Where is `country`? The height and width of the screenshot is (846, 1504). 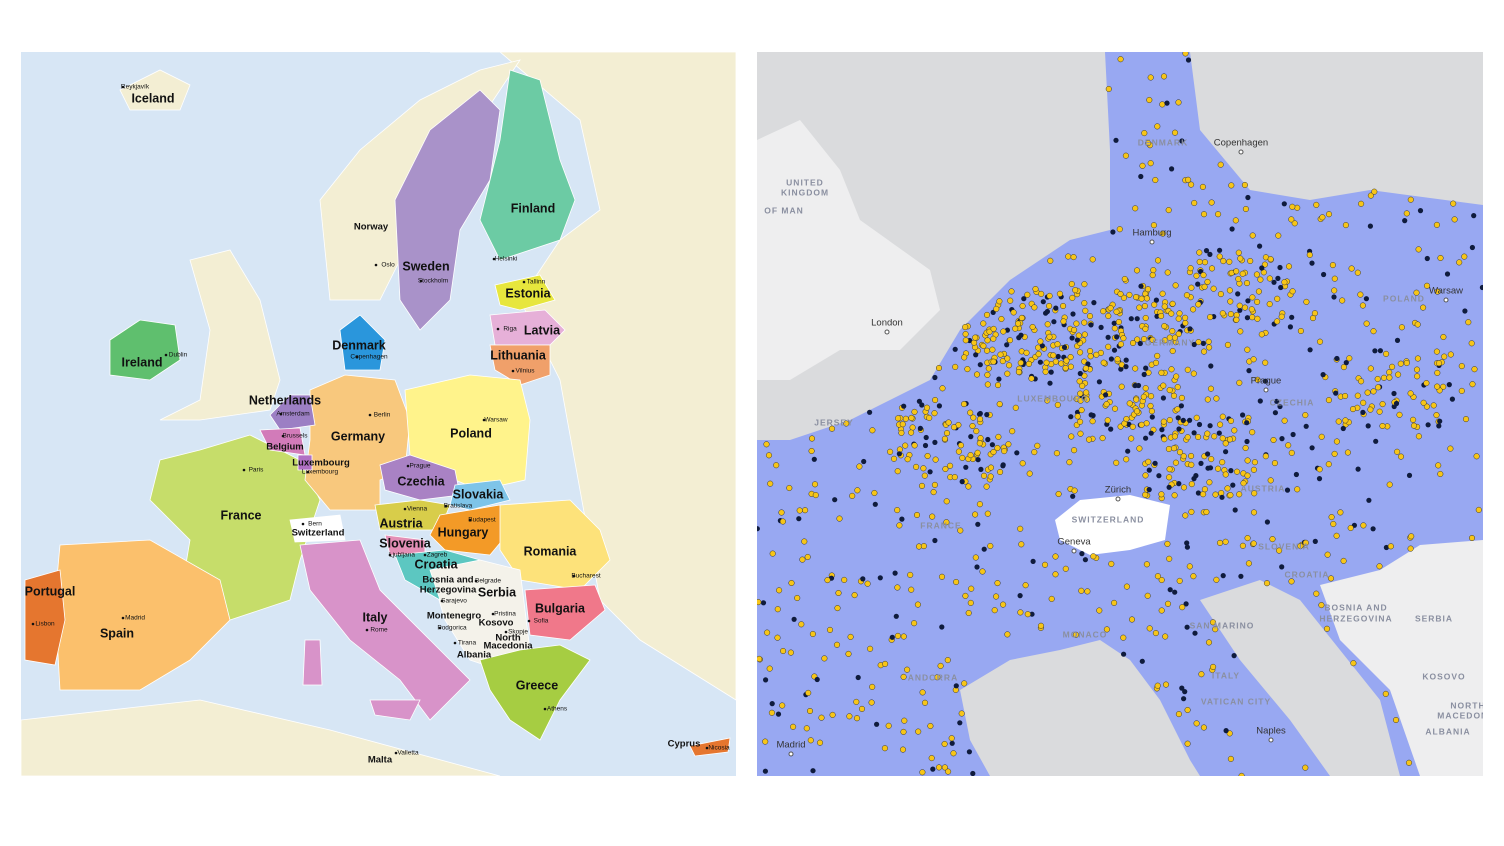
country is located at coordinates (145, 350).